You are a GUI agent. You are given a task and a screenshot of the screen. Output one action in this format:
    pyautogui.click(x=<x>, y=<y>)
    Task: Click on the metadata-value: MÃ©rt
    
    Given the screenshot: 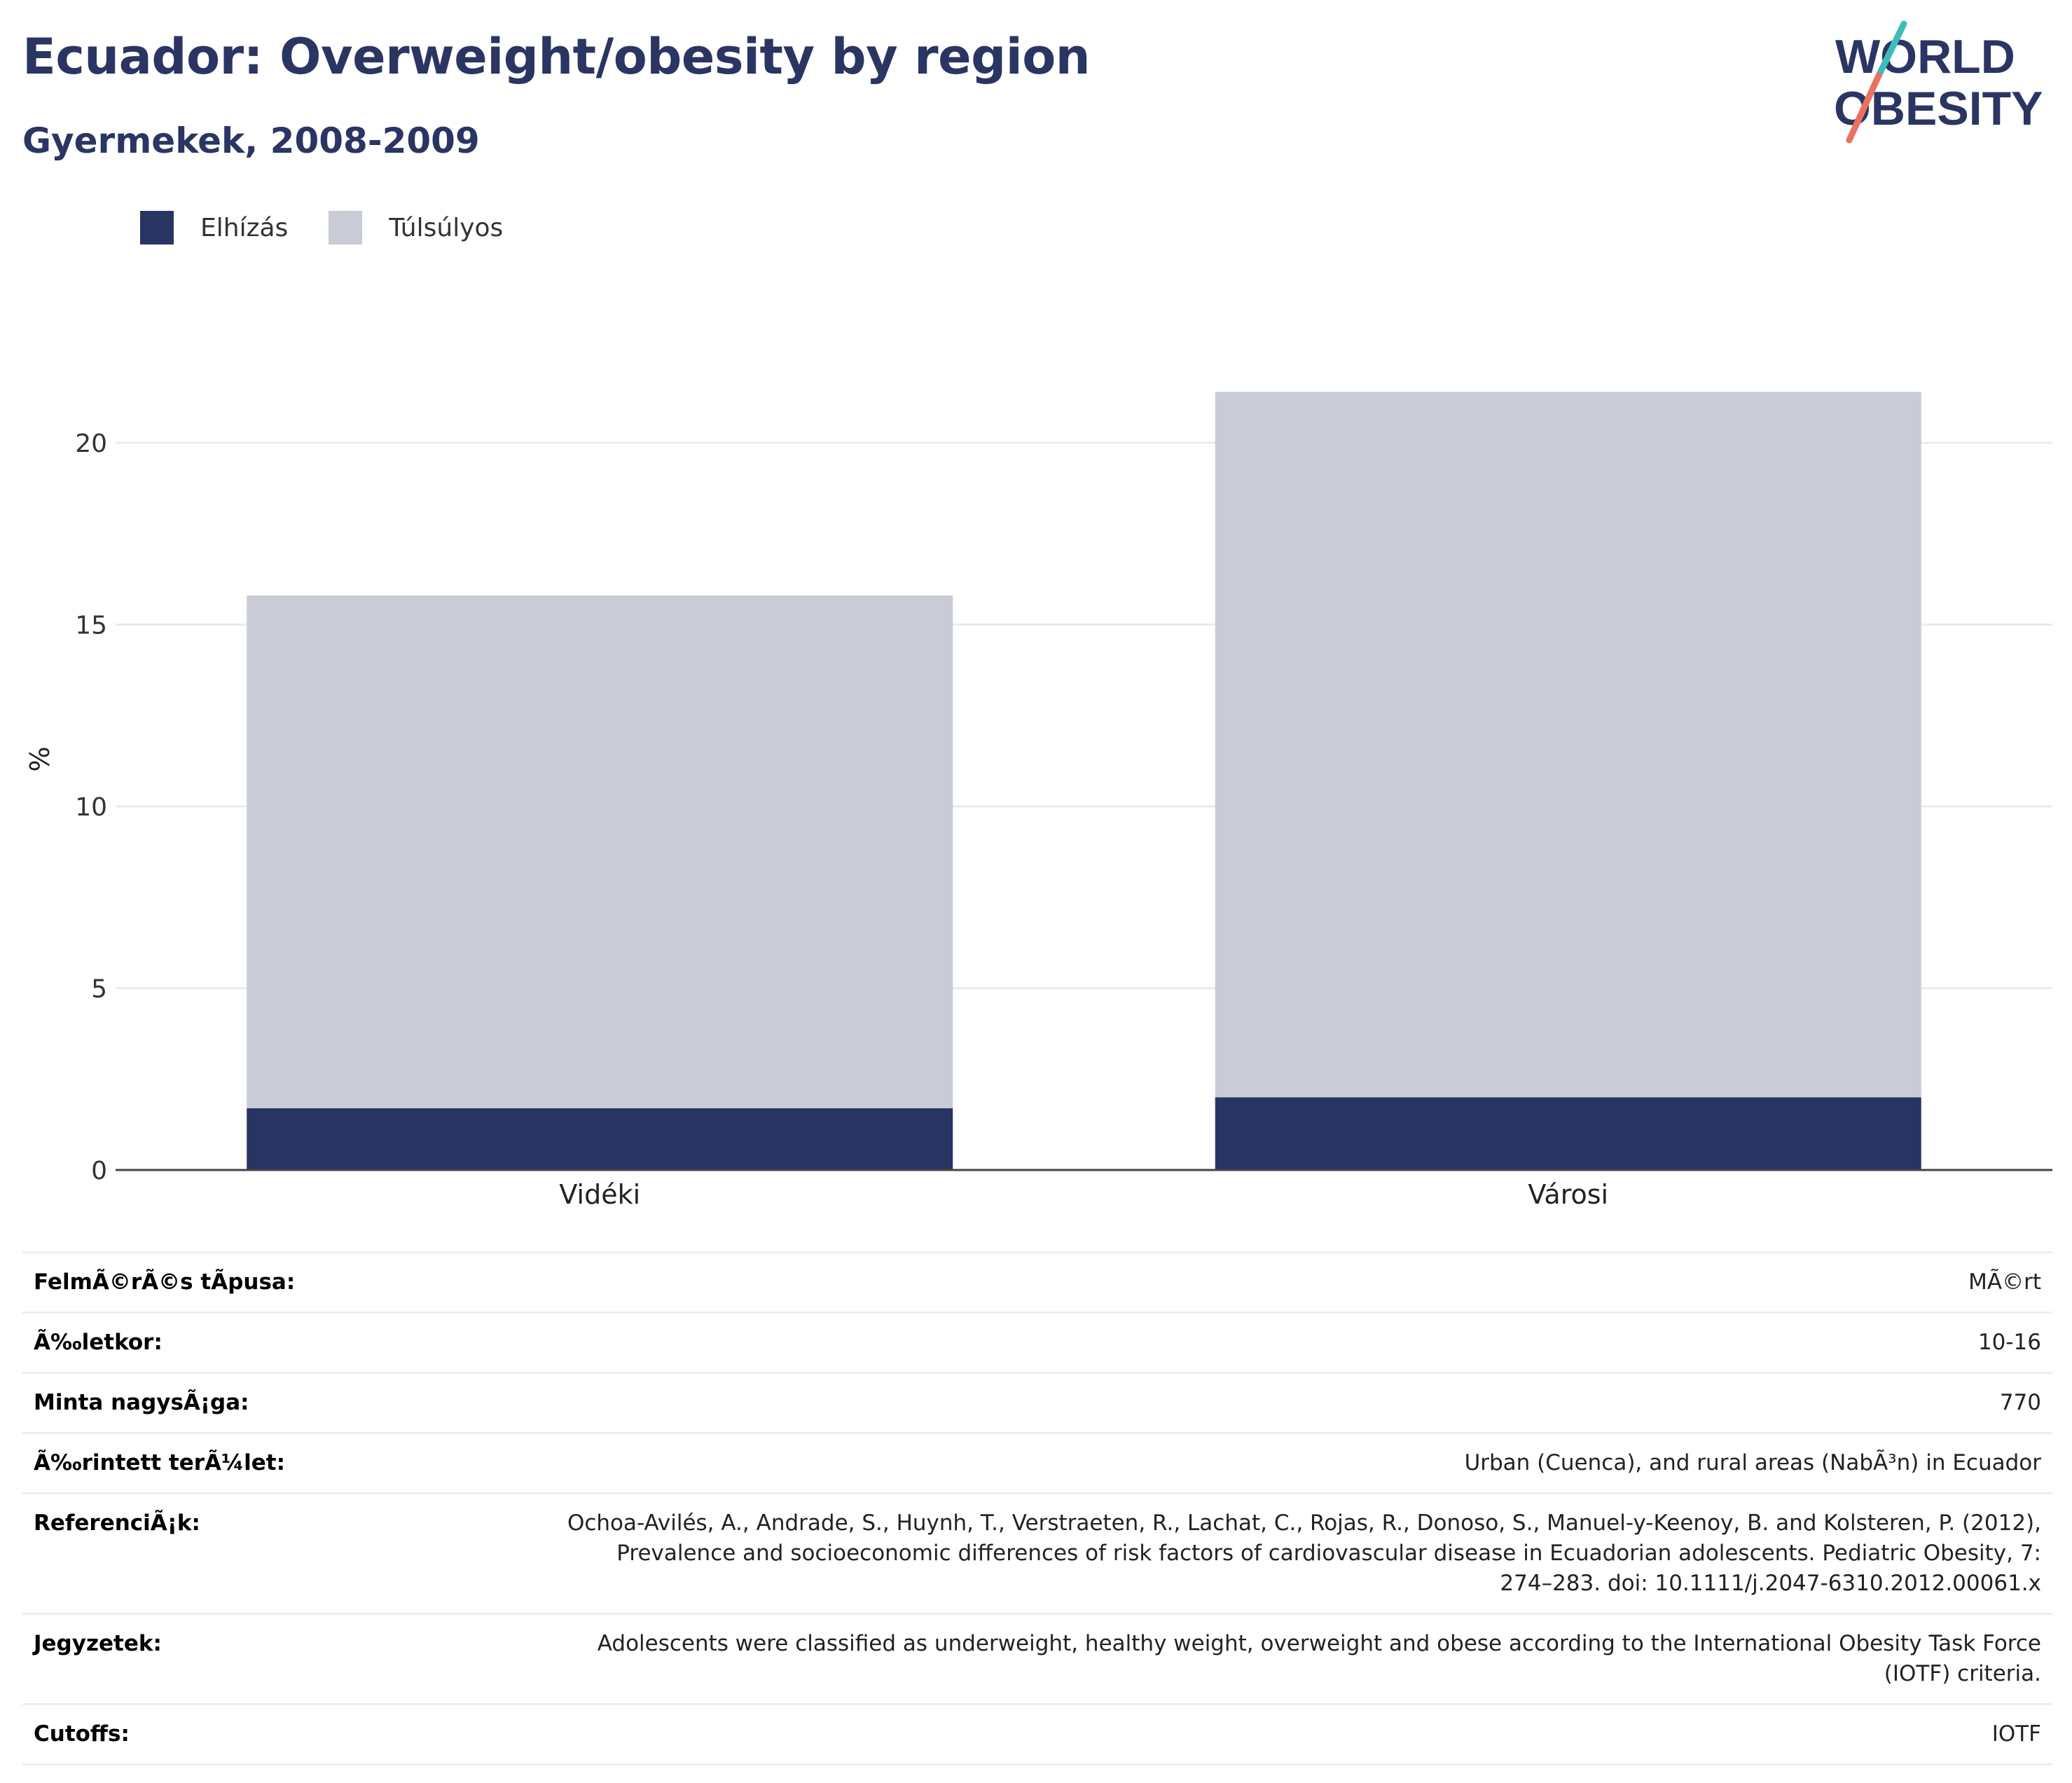 What is the action you would take?
    pyautogui.click(x=1244, y=1282)
    